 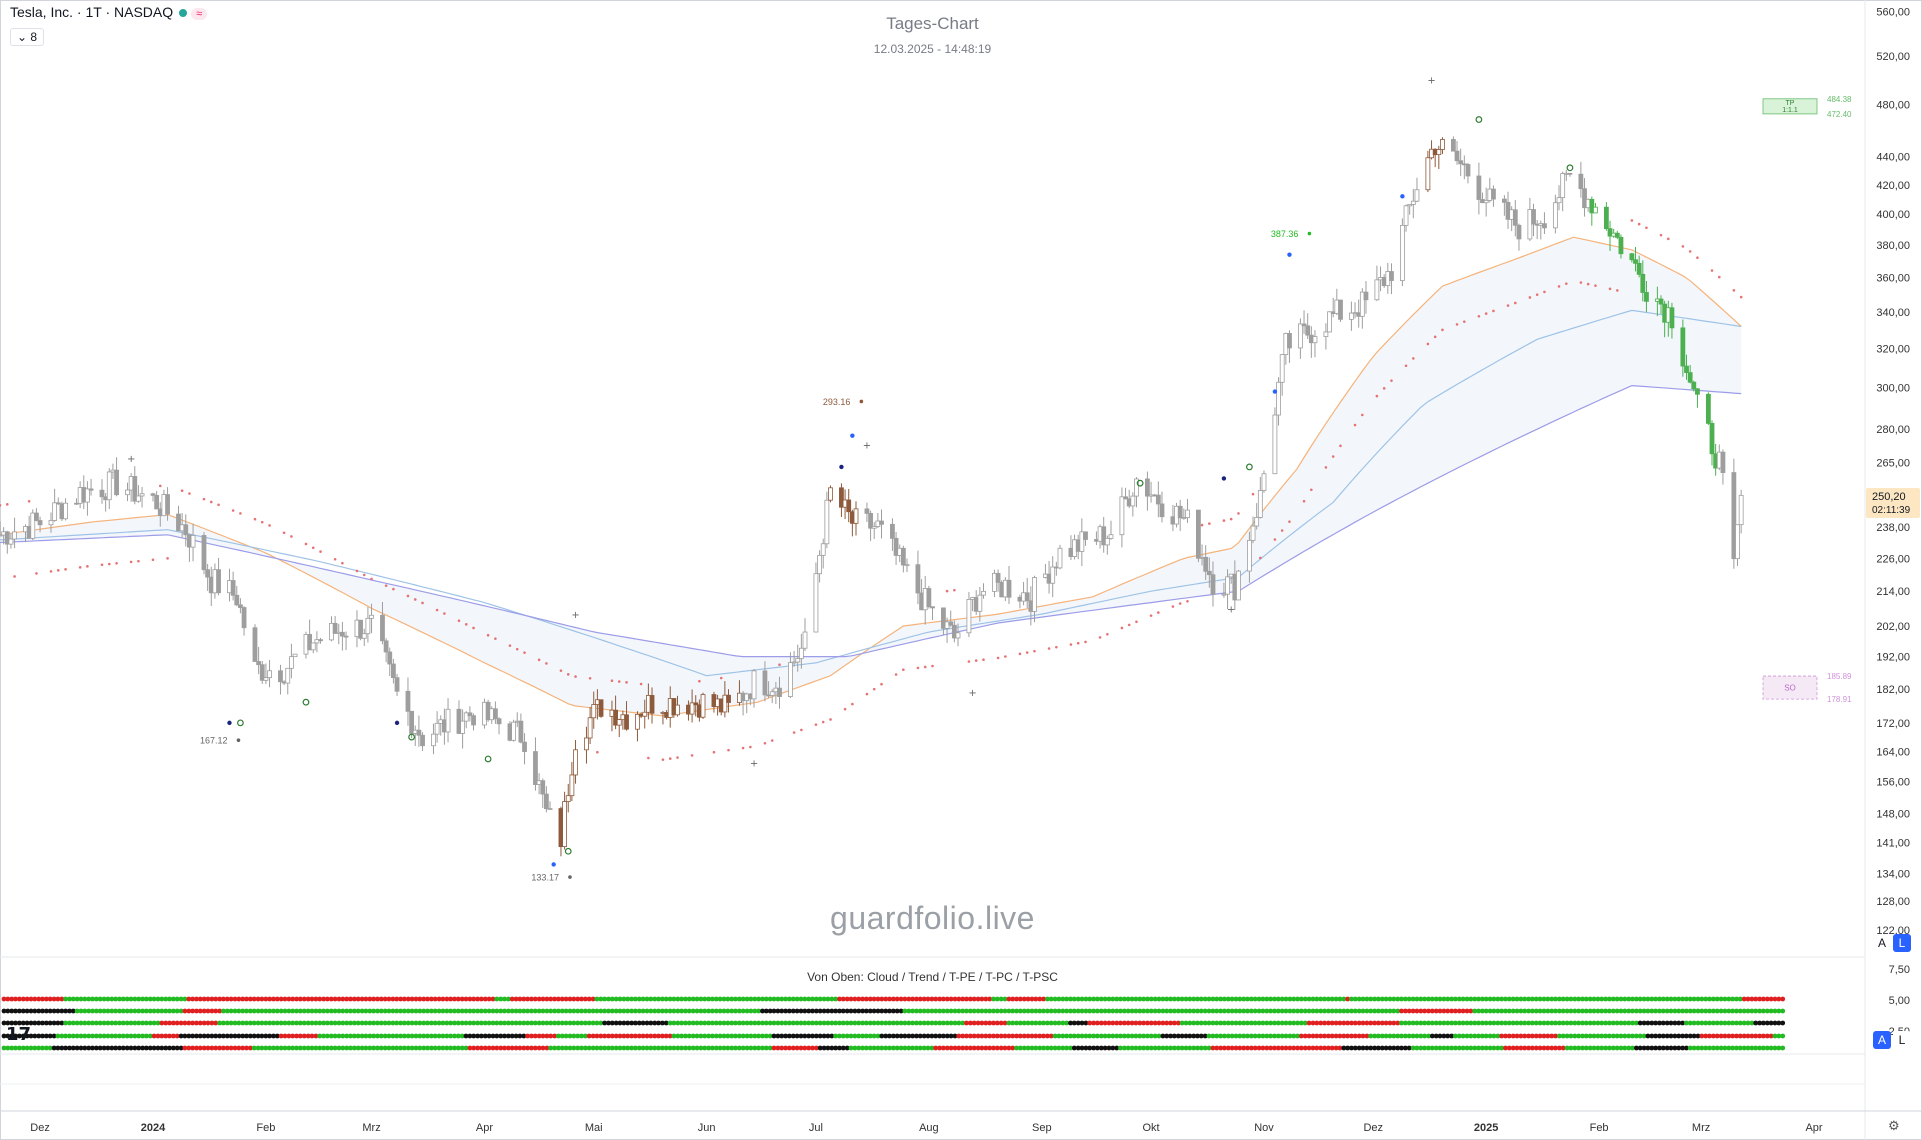 What do you see at coordinates (27, 37) in the screenshot?
I see `indicator-toggle-button: ⌄ 8` at bounding box center [27, 37].